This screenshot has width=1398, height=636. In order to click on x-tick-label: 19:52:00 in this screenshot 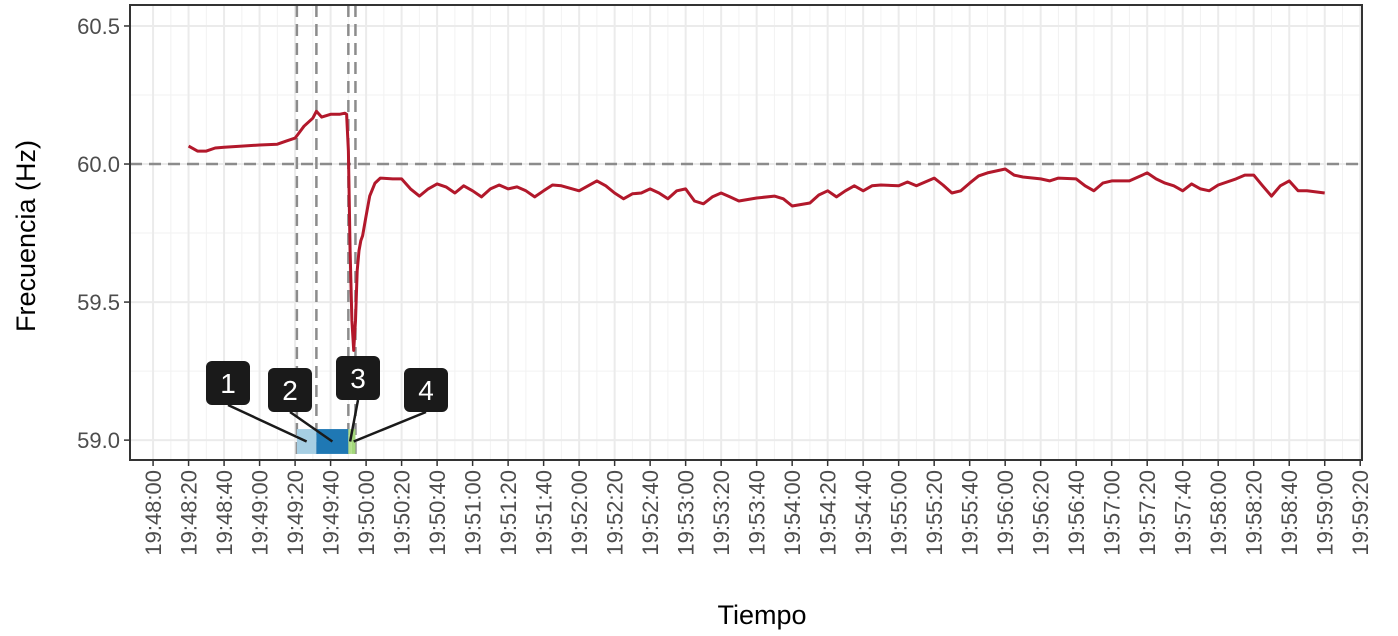, I will do `click(579, 513)`.